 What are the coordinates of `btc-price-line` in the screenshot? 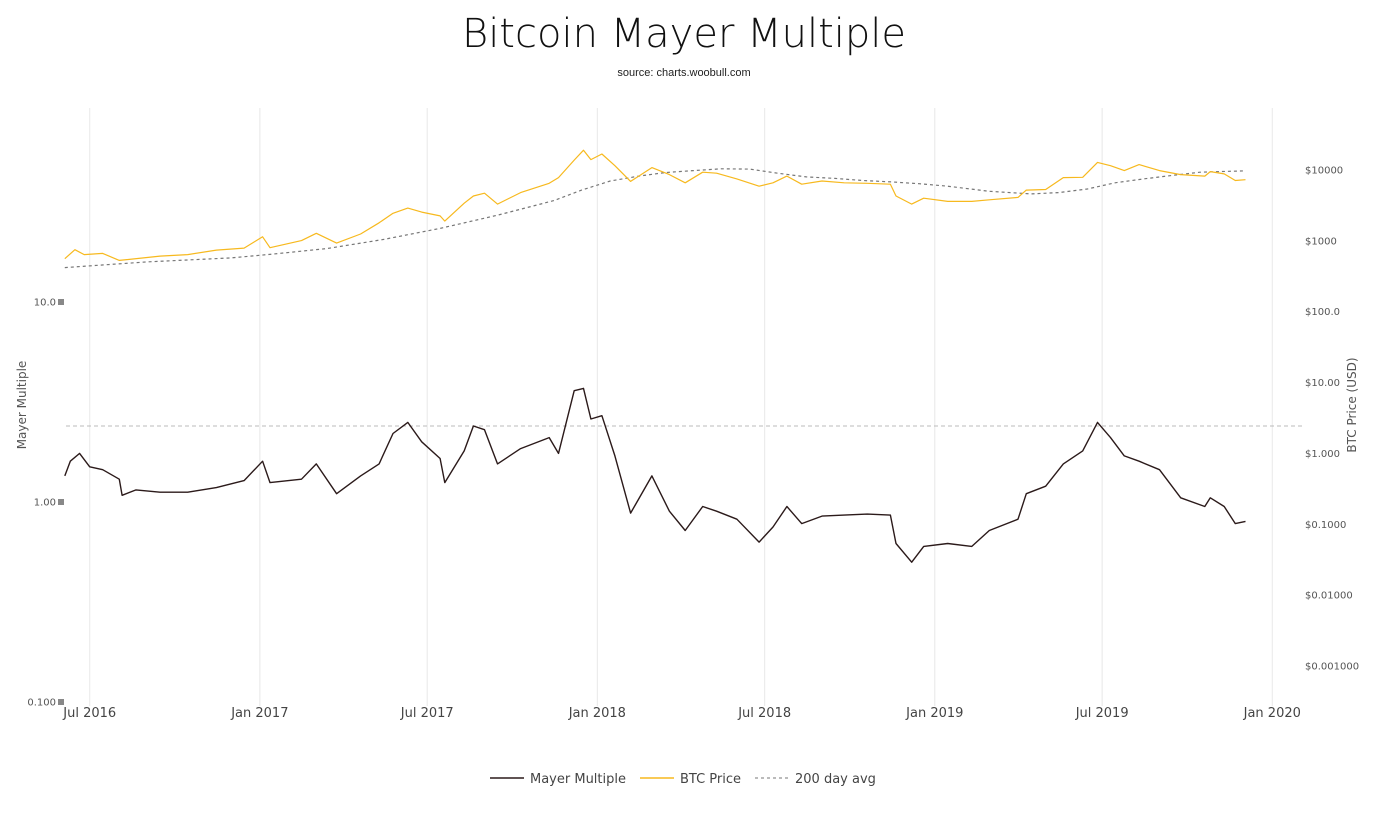 It's located at (655, 205).